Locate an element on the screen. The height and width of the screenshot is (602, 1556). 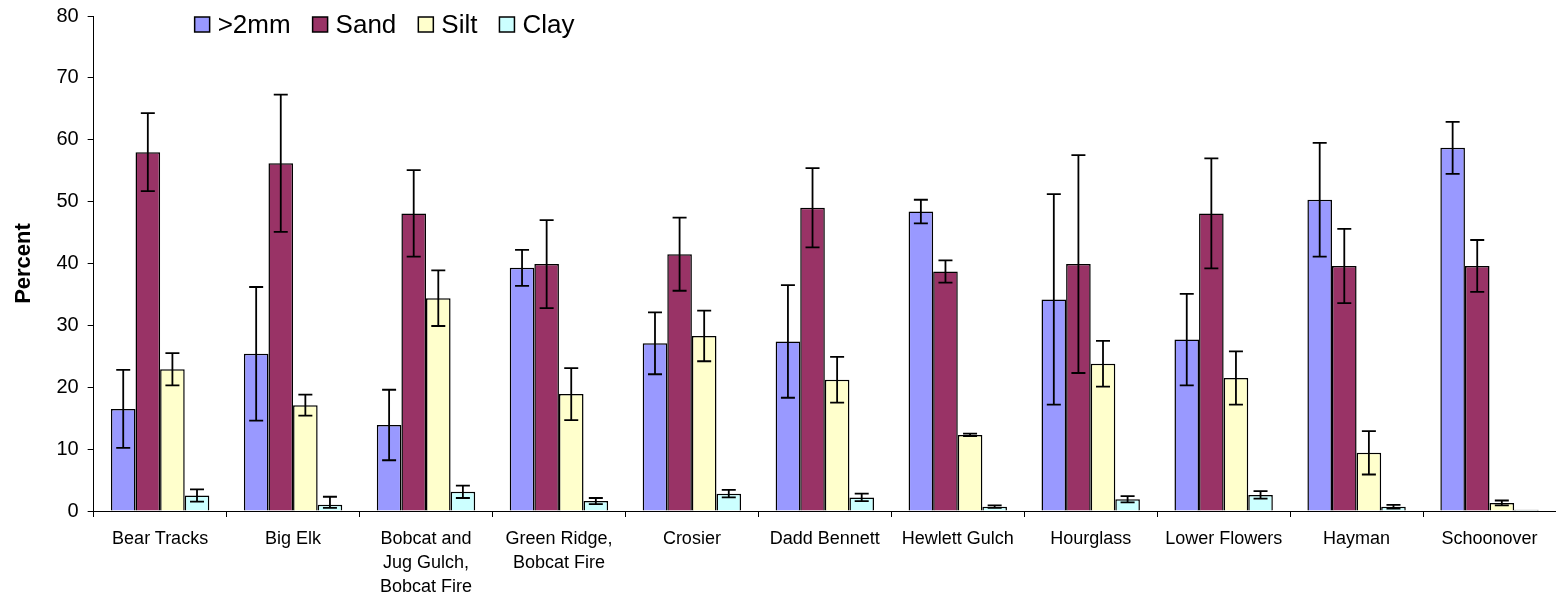
x-tick-label: Lower Flowers is located at coordinates (1224, 537).